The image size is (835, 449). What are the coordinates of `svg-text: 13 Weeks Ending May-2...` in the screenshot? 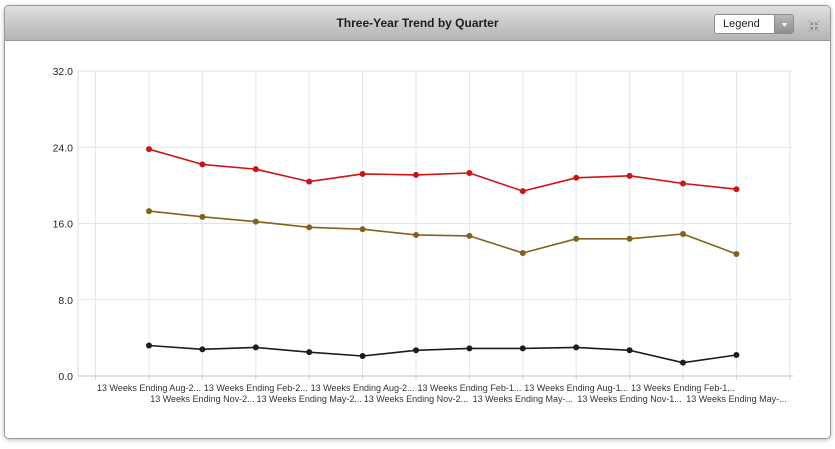 It's located at (309, 399).